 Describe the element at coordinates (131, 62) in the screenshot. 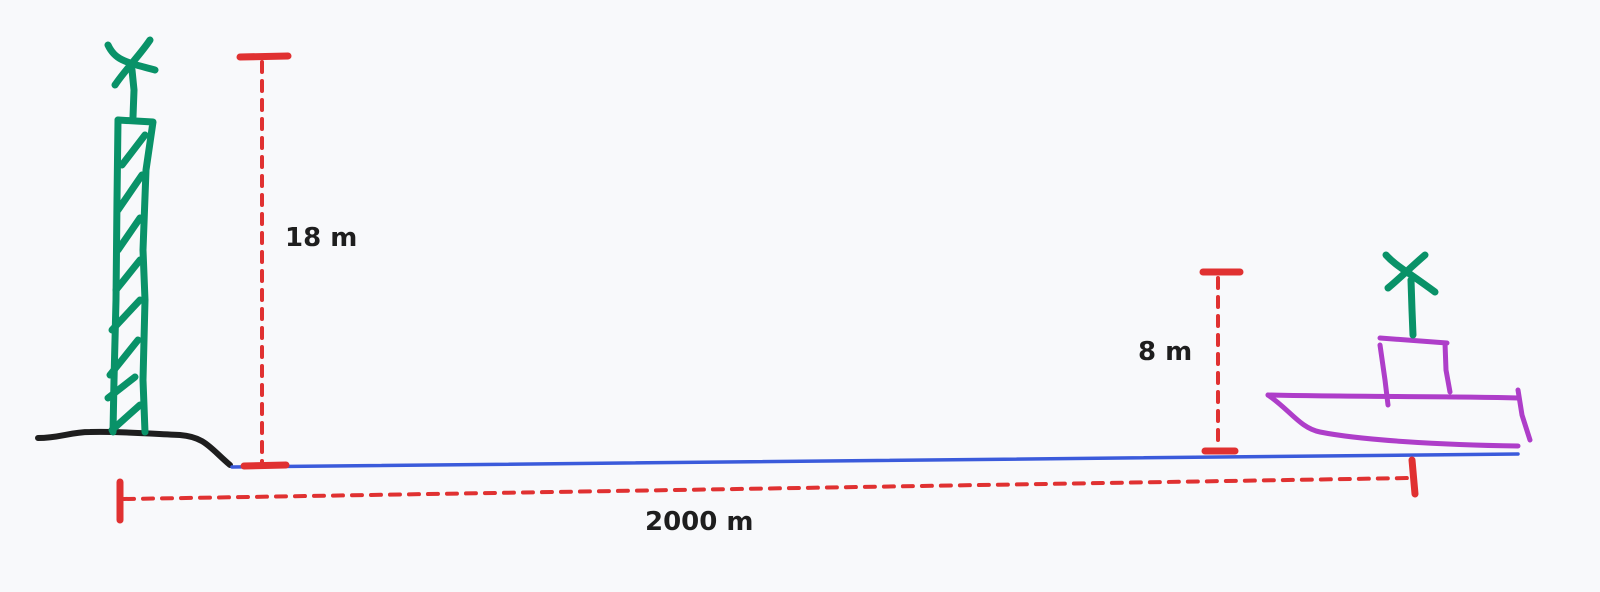

I see `antenna-x-icon` at that location.